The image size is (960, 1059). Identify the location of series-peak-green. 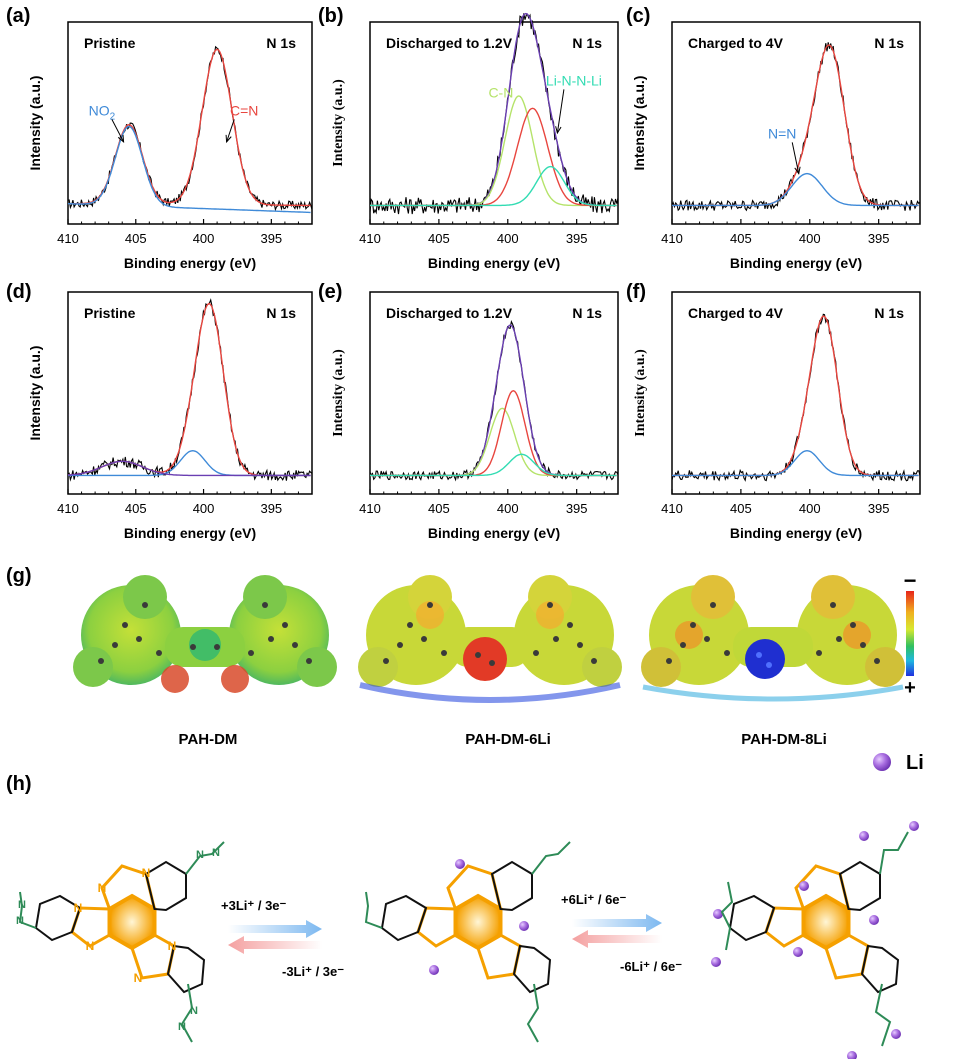
(493, 442).